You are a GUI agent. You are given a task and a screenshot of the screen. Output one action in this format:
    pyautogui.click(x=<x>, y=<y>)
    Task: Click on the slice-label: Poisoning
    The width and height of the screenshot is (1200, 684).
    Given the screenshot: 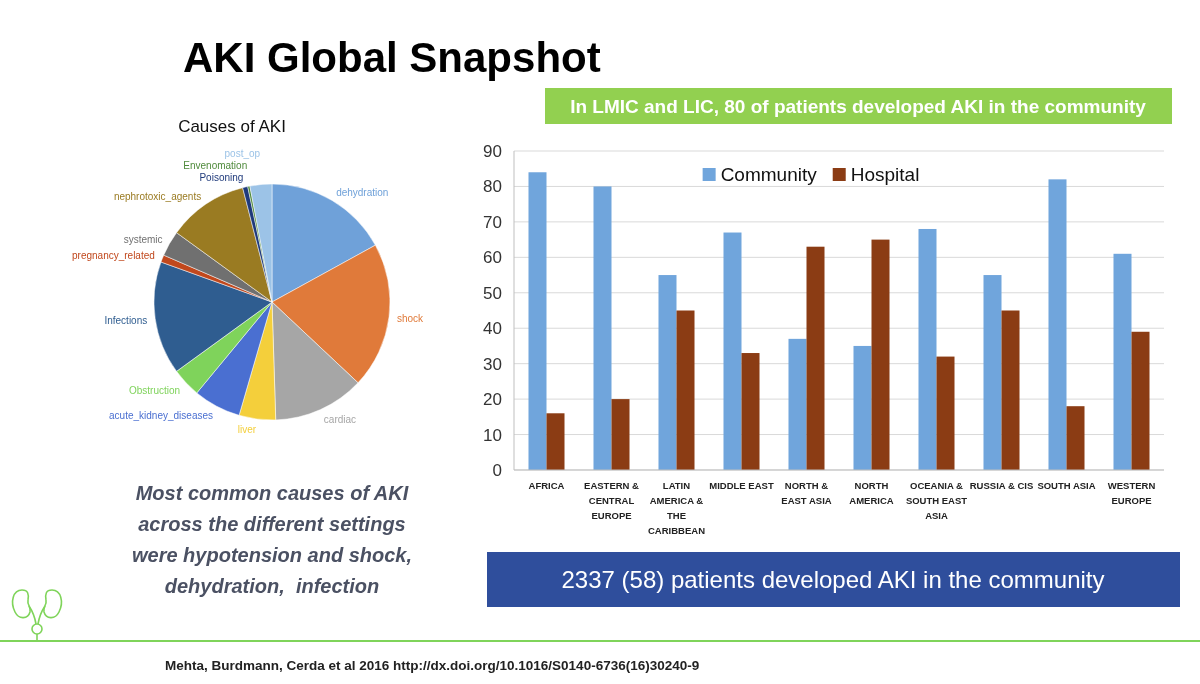 What is the action you would take?
    pyautogui.click(x=221, y=178)
    